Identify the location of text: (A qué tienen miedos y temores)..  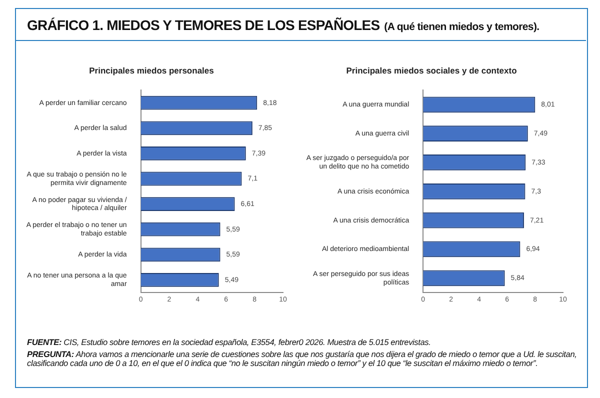
(462, 27).